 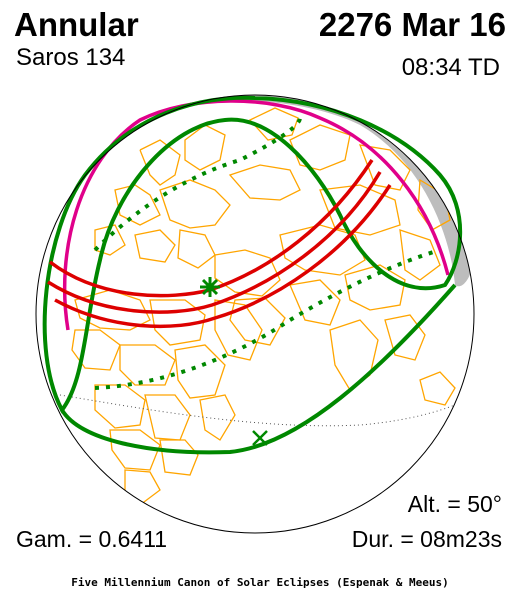 What do you see at coordinates (76, 24) in the screenshot?
I see `eclipse-type-title: Annular` at bounding box center [76, 24].